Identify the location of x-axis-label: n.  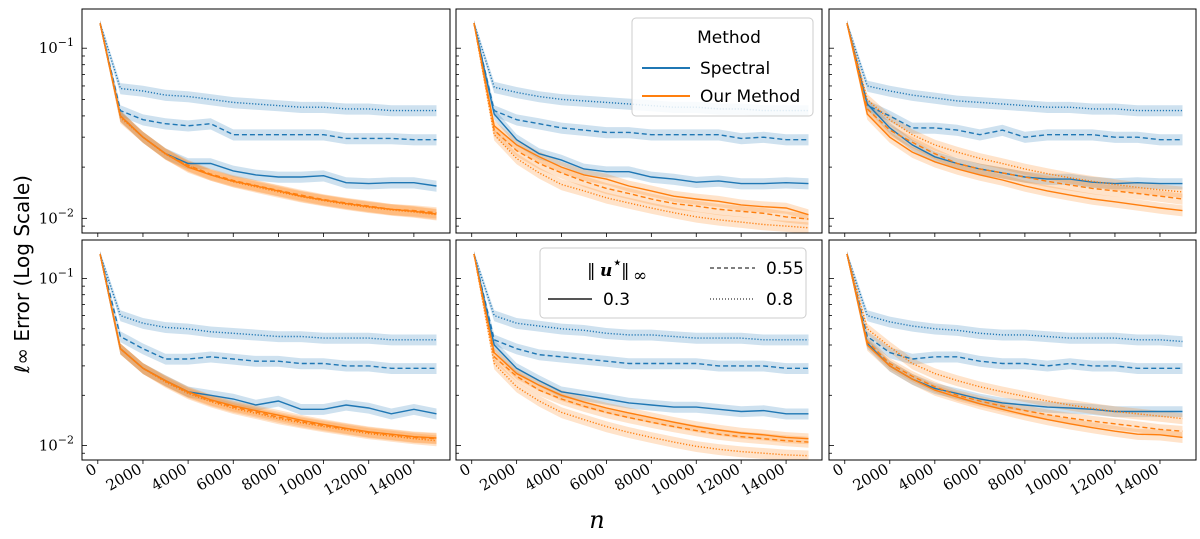
(596, 520).